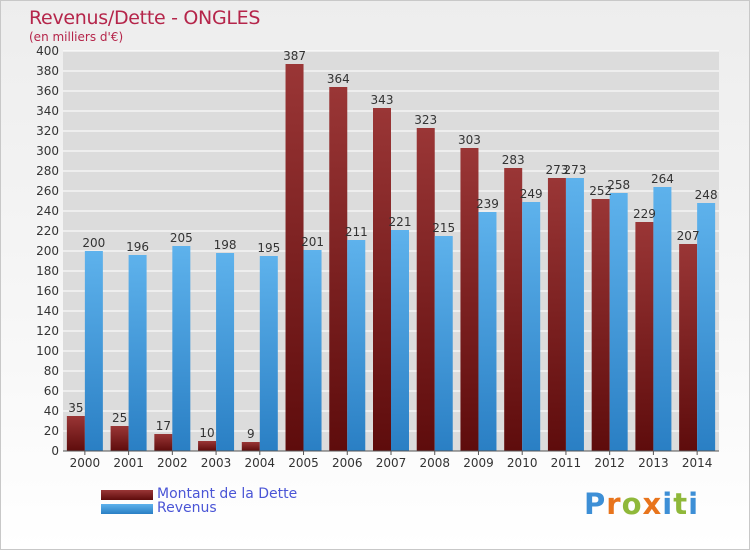 This screenshot has height=550, width=750. What do you see at coordinates (556, 170) in the screenshot?
I see `data-label-debt: 273` at bounding box center [556, 170].